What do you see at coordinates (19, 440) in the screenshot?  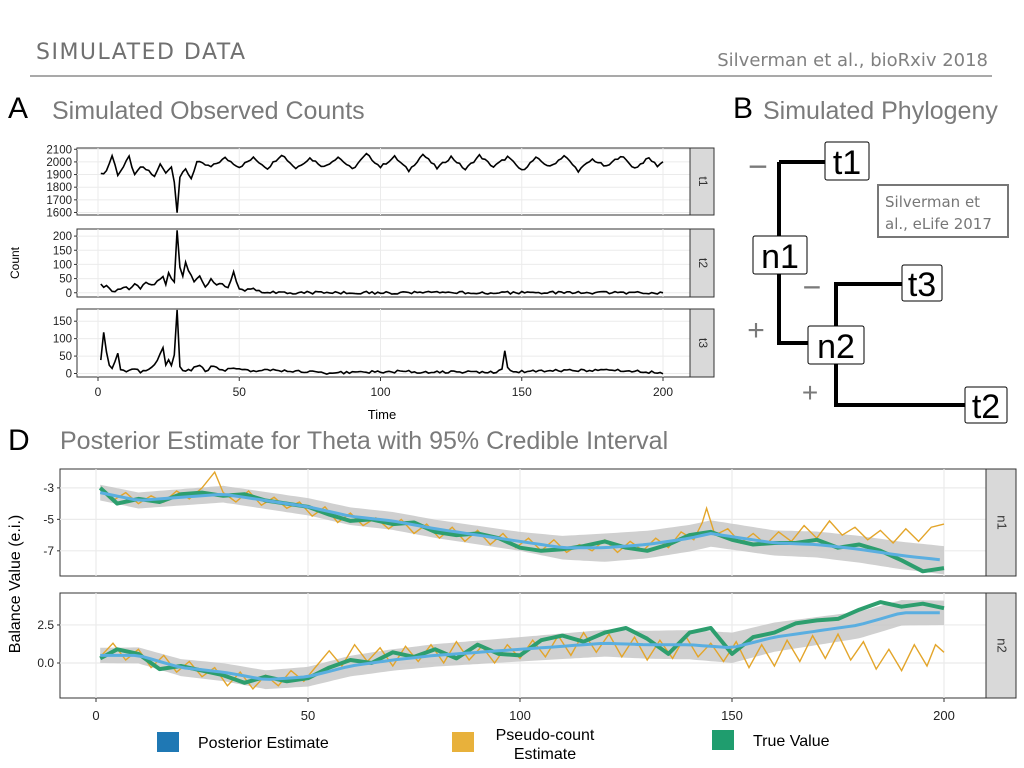 I see `panel-d-letter: D` at bounding box center [19, 440].